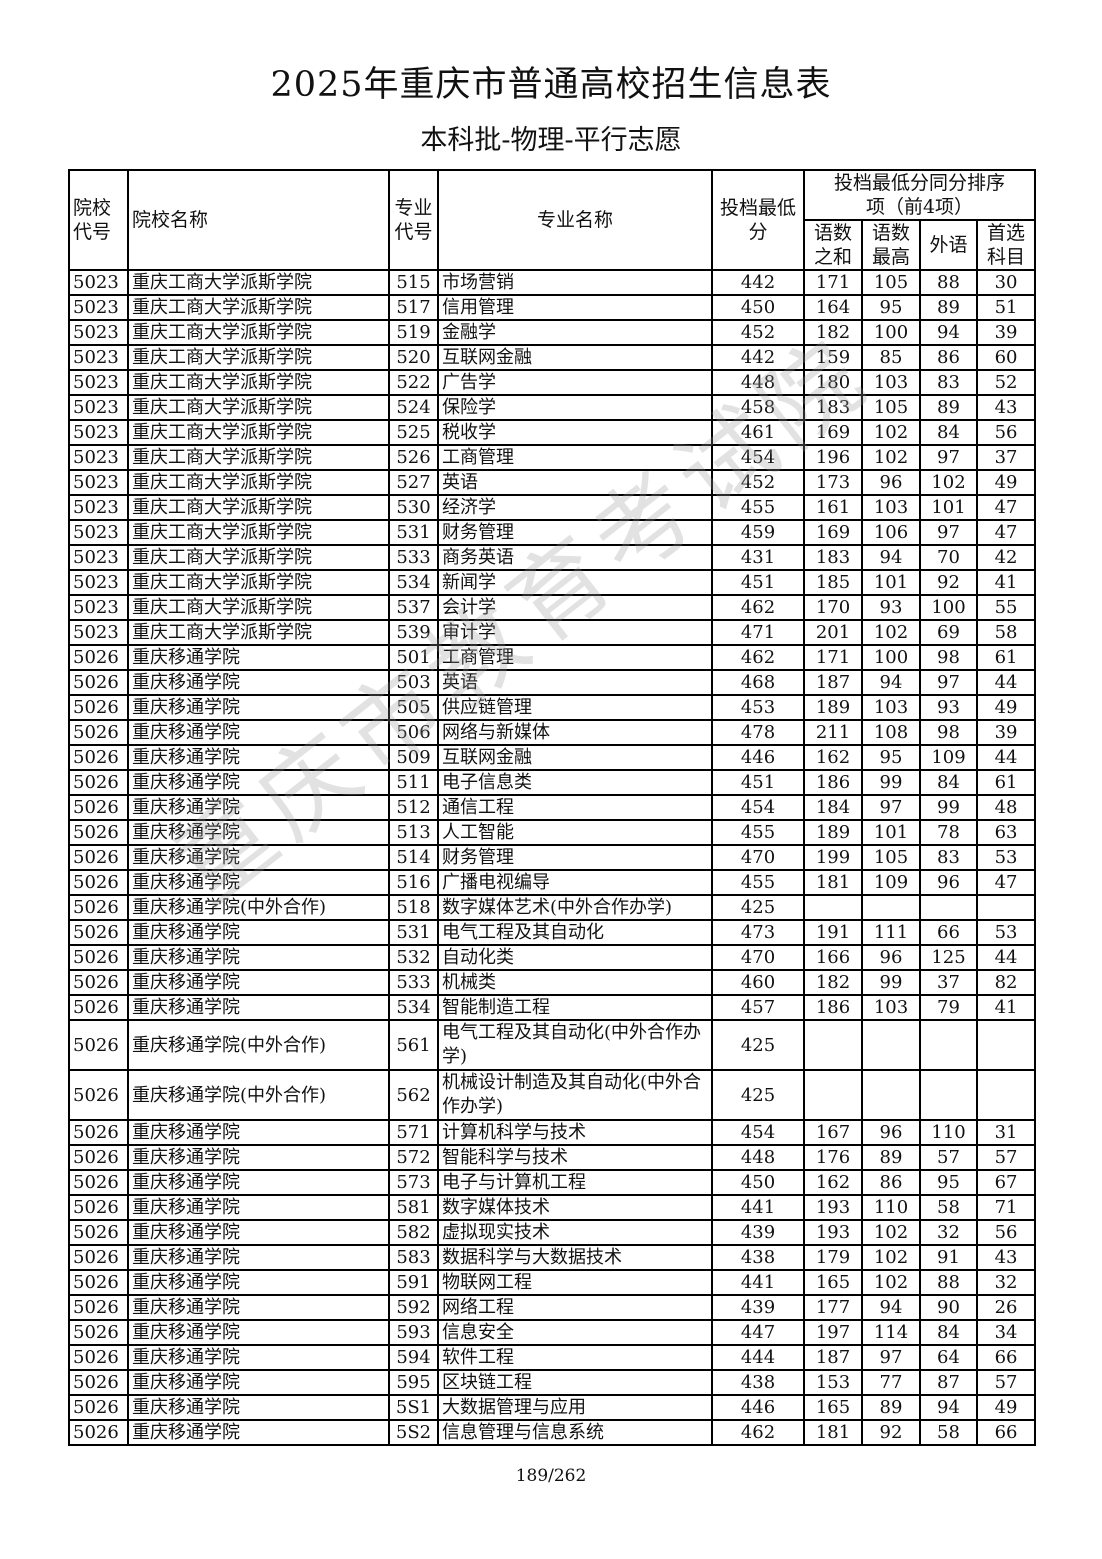 The width and height of the screenshot is (1102, 1559). What do you see at coordinates (413, 1207) in the screenshot?
I see `cell-major-code: 581` at bounding box center [413, 1207].